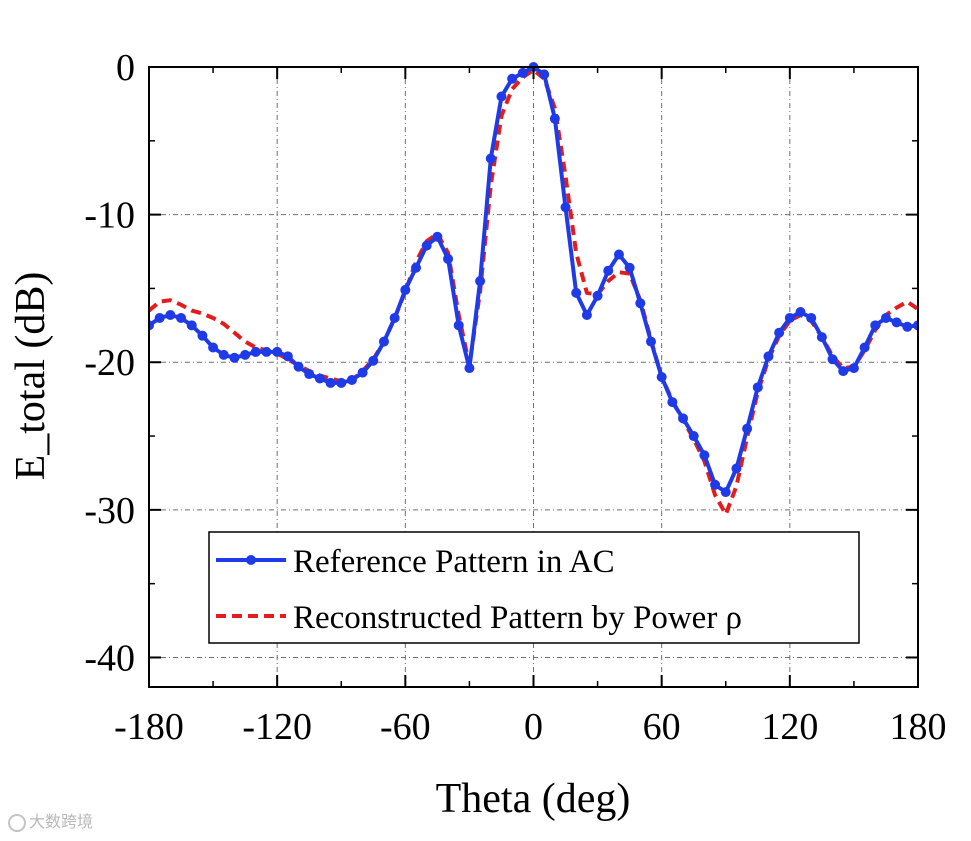 The height and width of the screenshot is (841, 971). I want to click on x-tick-label: 0, so click(533, 727).